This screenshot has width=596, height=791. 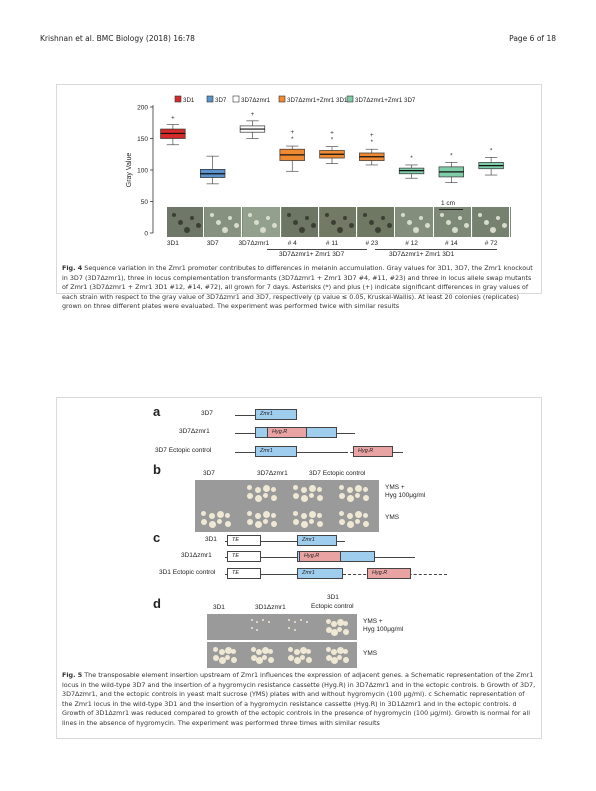 What do you see at coordinates (207, 413) in the screenshot?
I see `a-row-3D7: 3D7` at bounding box center [207, 413].